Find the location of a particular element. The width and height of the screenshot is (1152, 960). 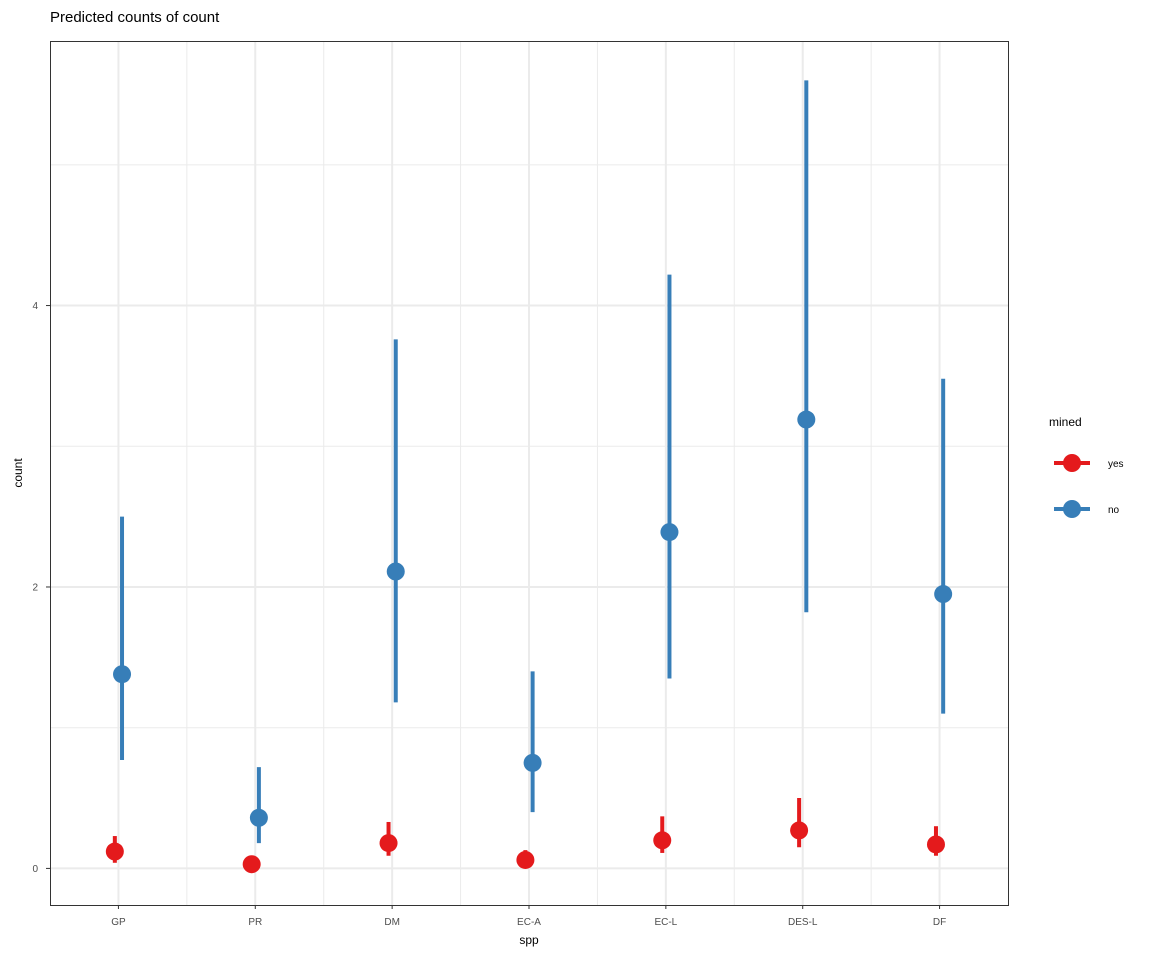

x-tick-label: PR is located at coordinates (255, 922).